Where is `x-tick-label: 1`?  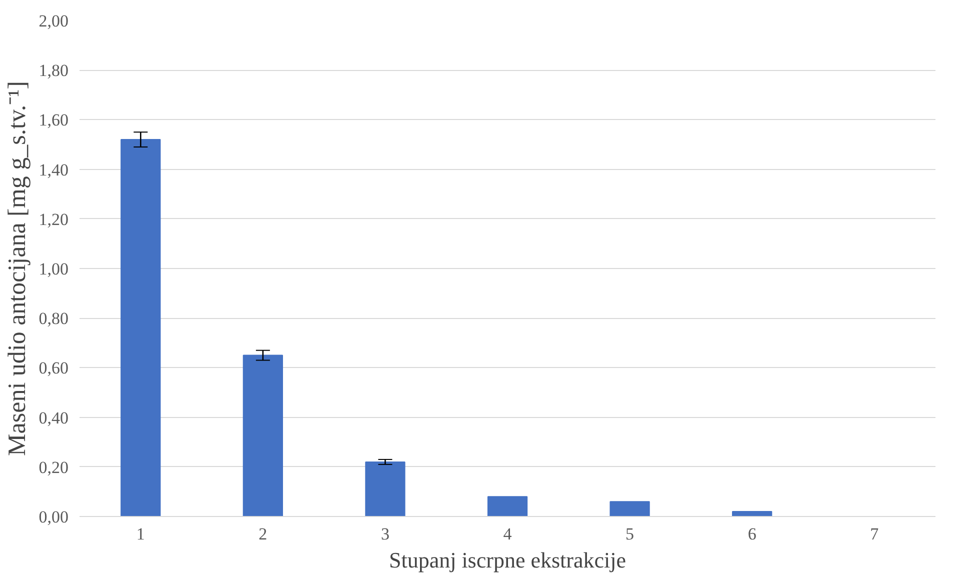 x-tick-label: 1 is located at coordinates (140, 534).